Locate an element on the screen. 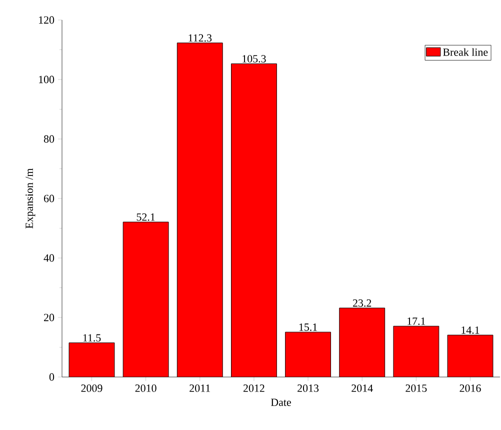 Image resolution: width=501 pixels, height=430 pixels. x-tick-label: 2014 is located at coordinates (362, 388).